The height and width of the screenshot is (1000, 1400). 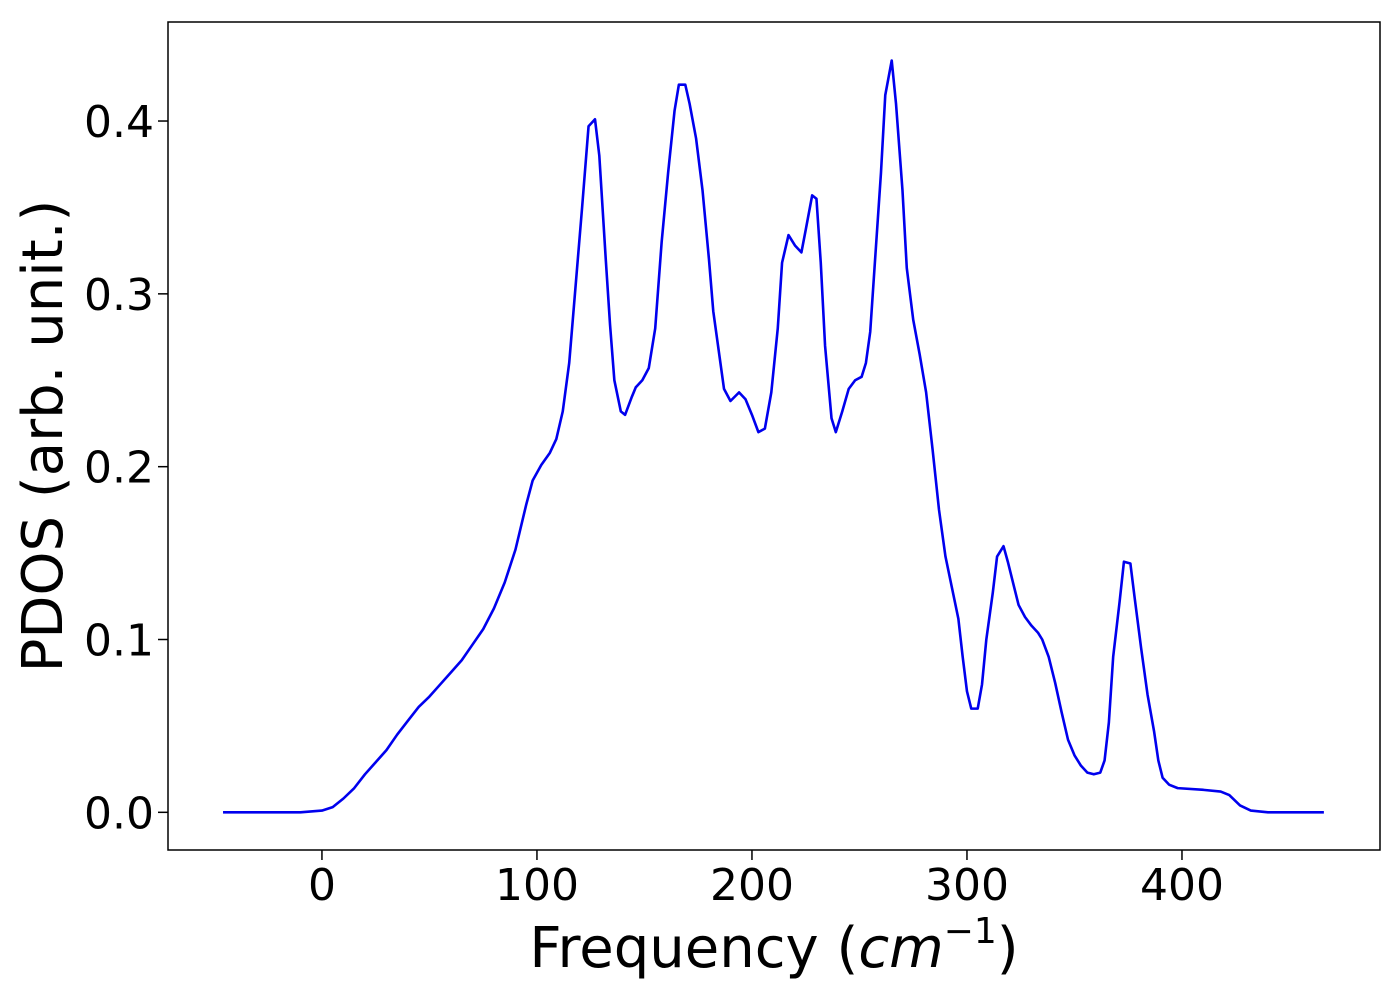 What do you see at coordinates (119, 813) in the screenshot?
I see `y-tick-label: 0.0` at bounding box center [119, 813].